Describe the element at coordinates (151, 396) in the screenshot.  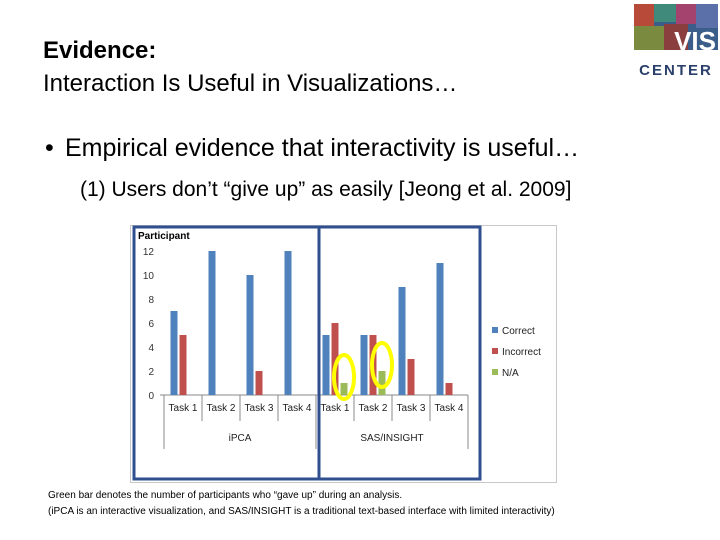
I see `y-tick-label: 0` at that location.